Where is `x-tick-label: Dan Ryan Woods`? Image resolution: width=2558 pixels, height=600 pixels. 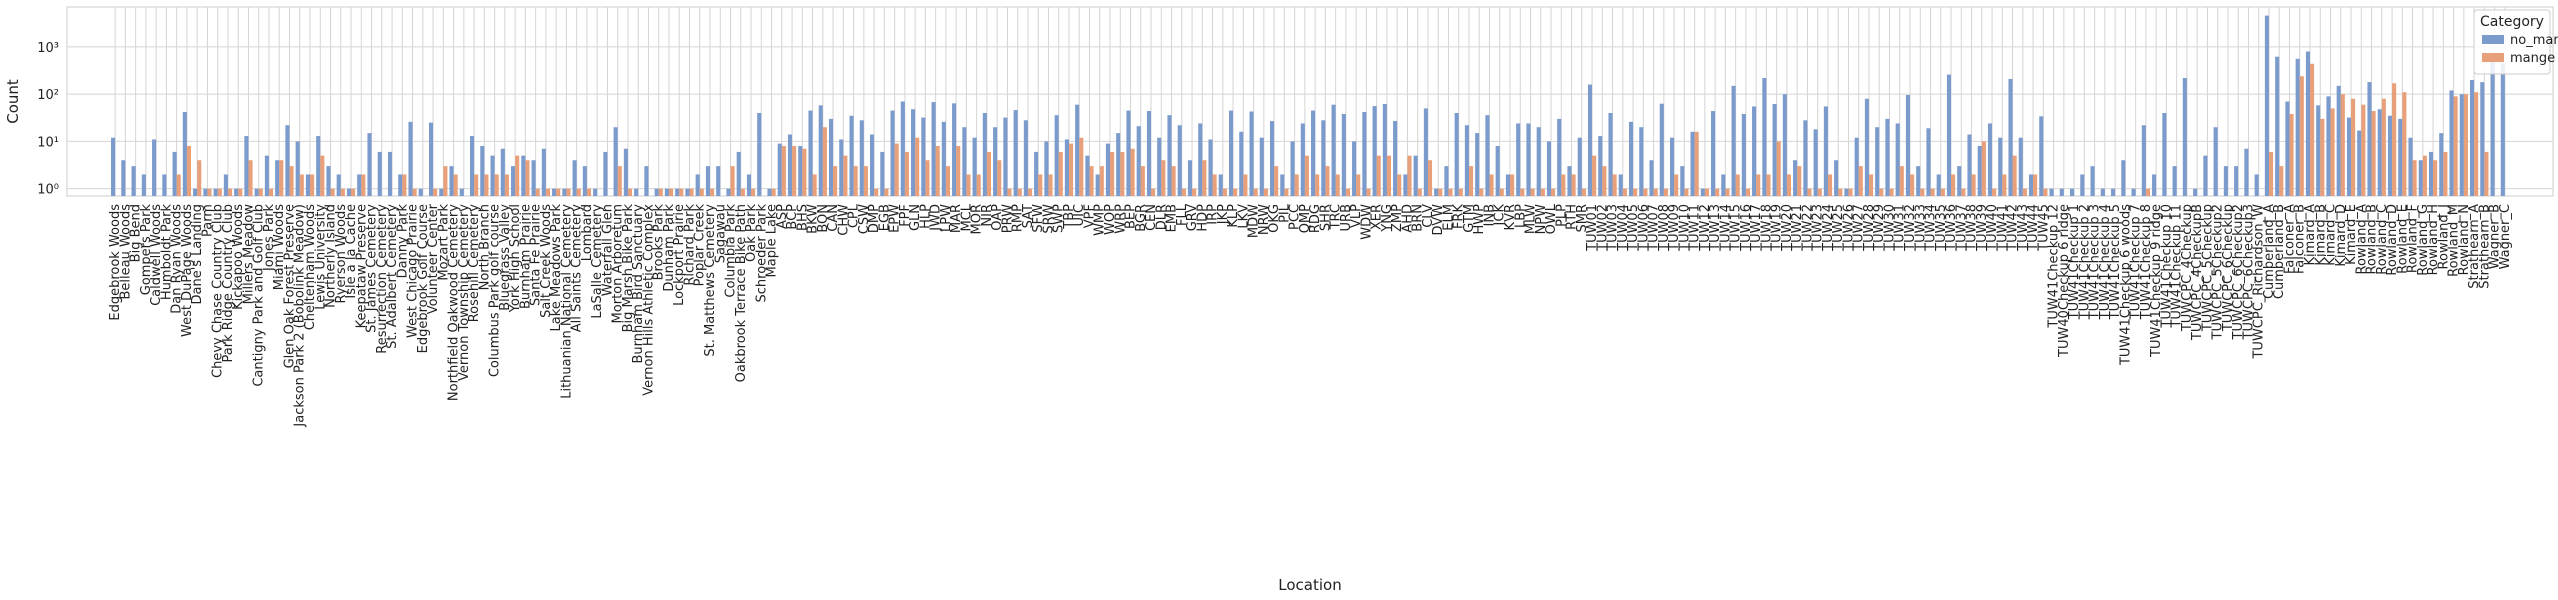 x-tick-label: Dan Ryan Woods is located at coordinates (177, 259).